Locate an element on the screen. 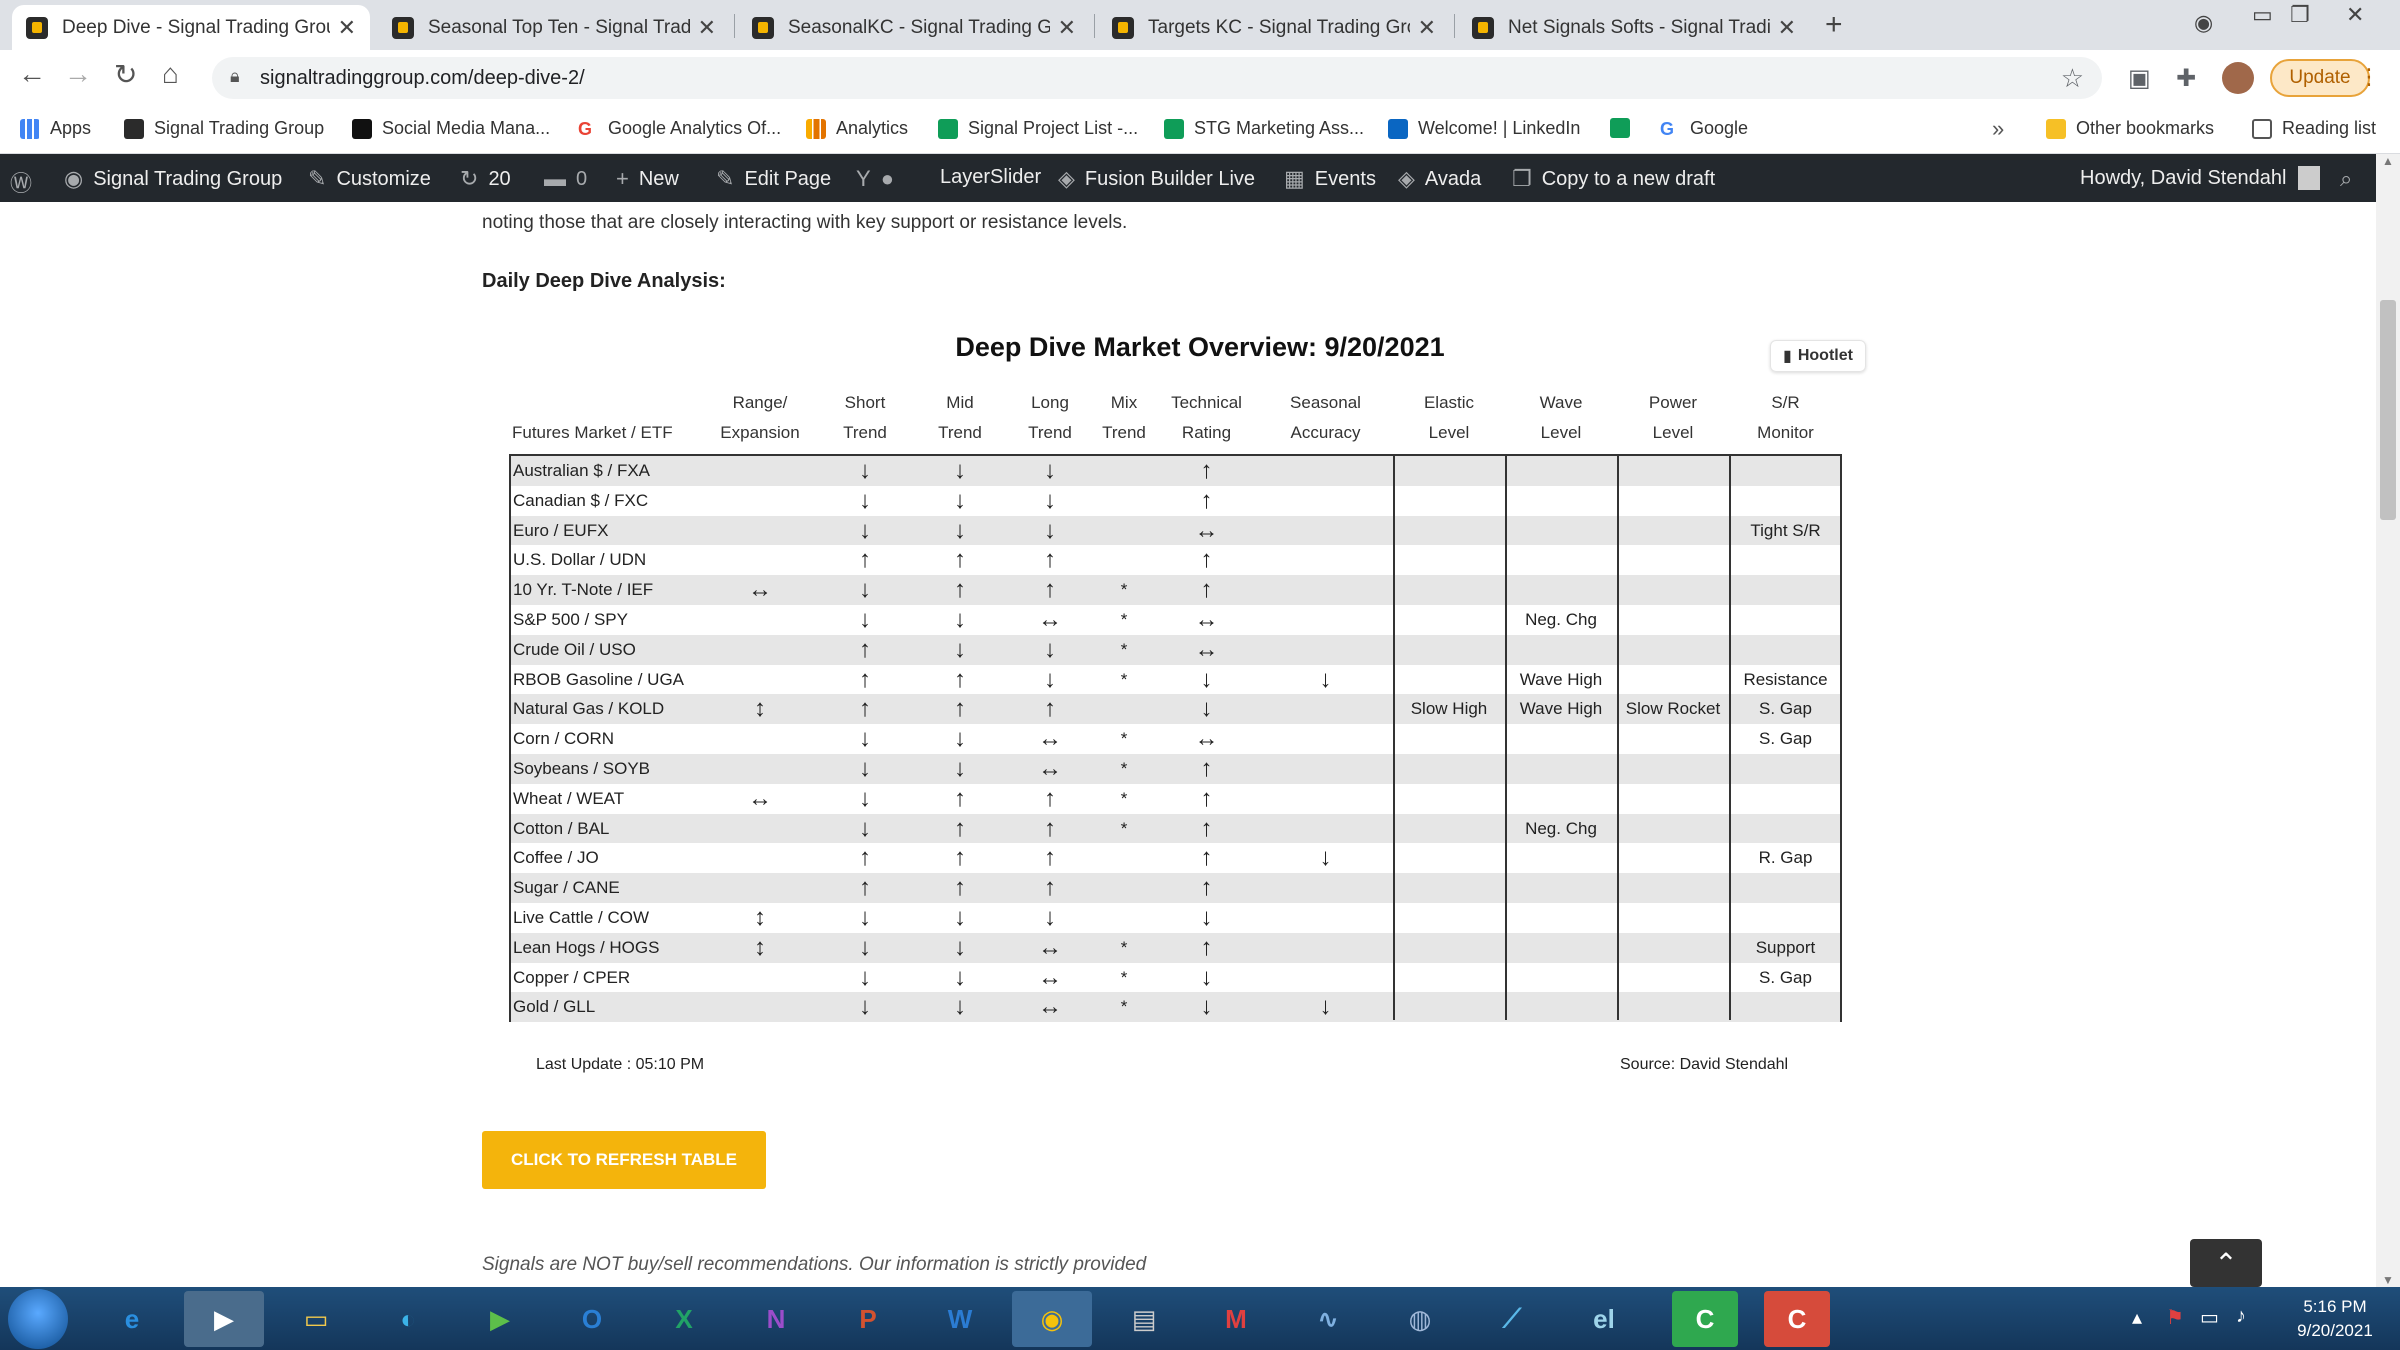 This screenshot has height=1350, width=2400. app-el-icon: el is located at coordinates (1604, 1318).